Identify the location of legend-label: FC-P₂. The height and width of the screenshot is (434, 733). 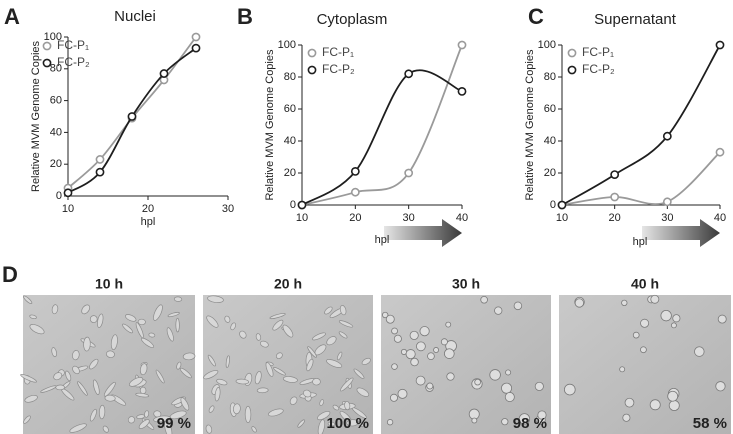
(598, 69).